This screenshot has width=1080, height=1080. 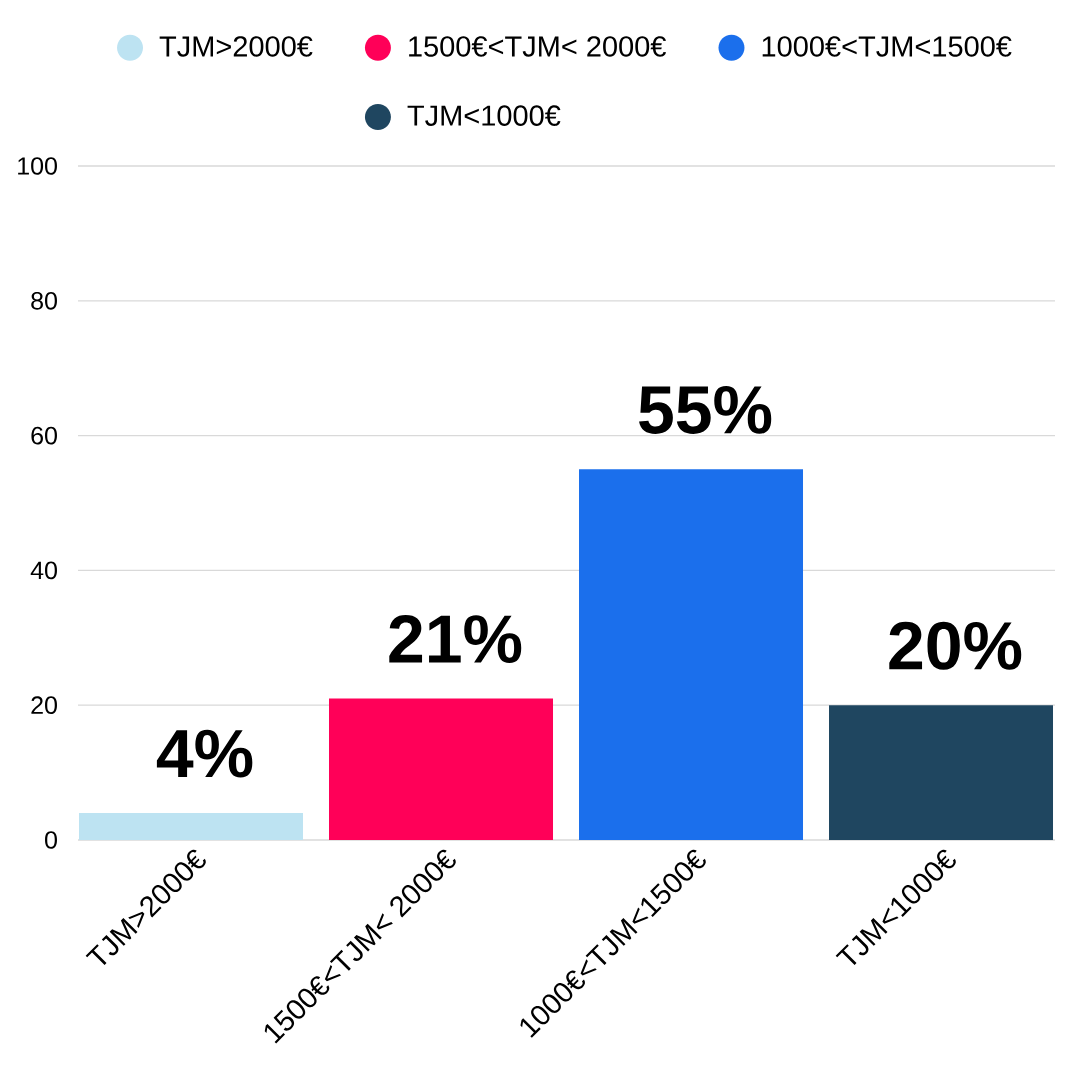 I want to click on legend-label: 1500€<TJM< 2000€, so click(x=538, y=46).